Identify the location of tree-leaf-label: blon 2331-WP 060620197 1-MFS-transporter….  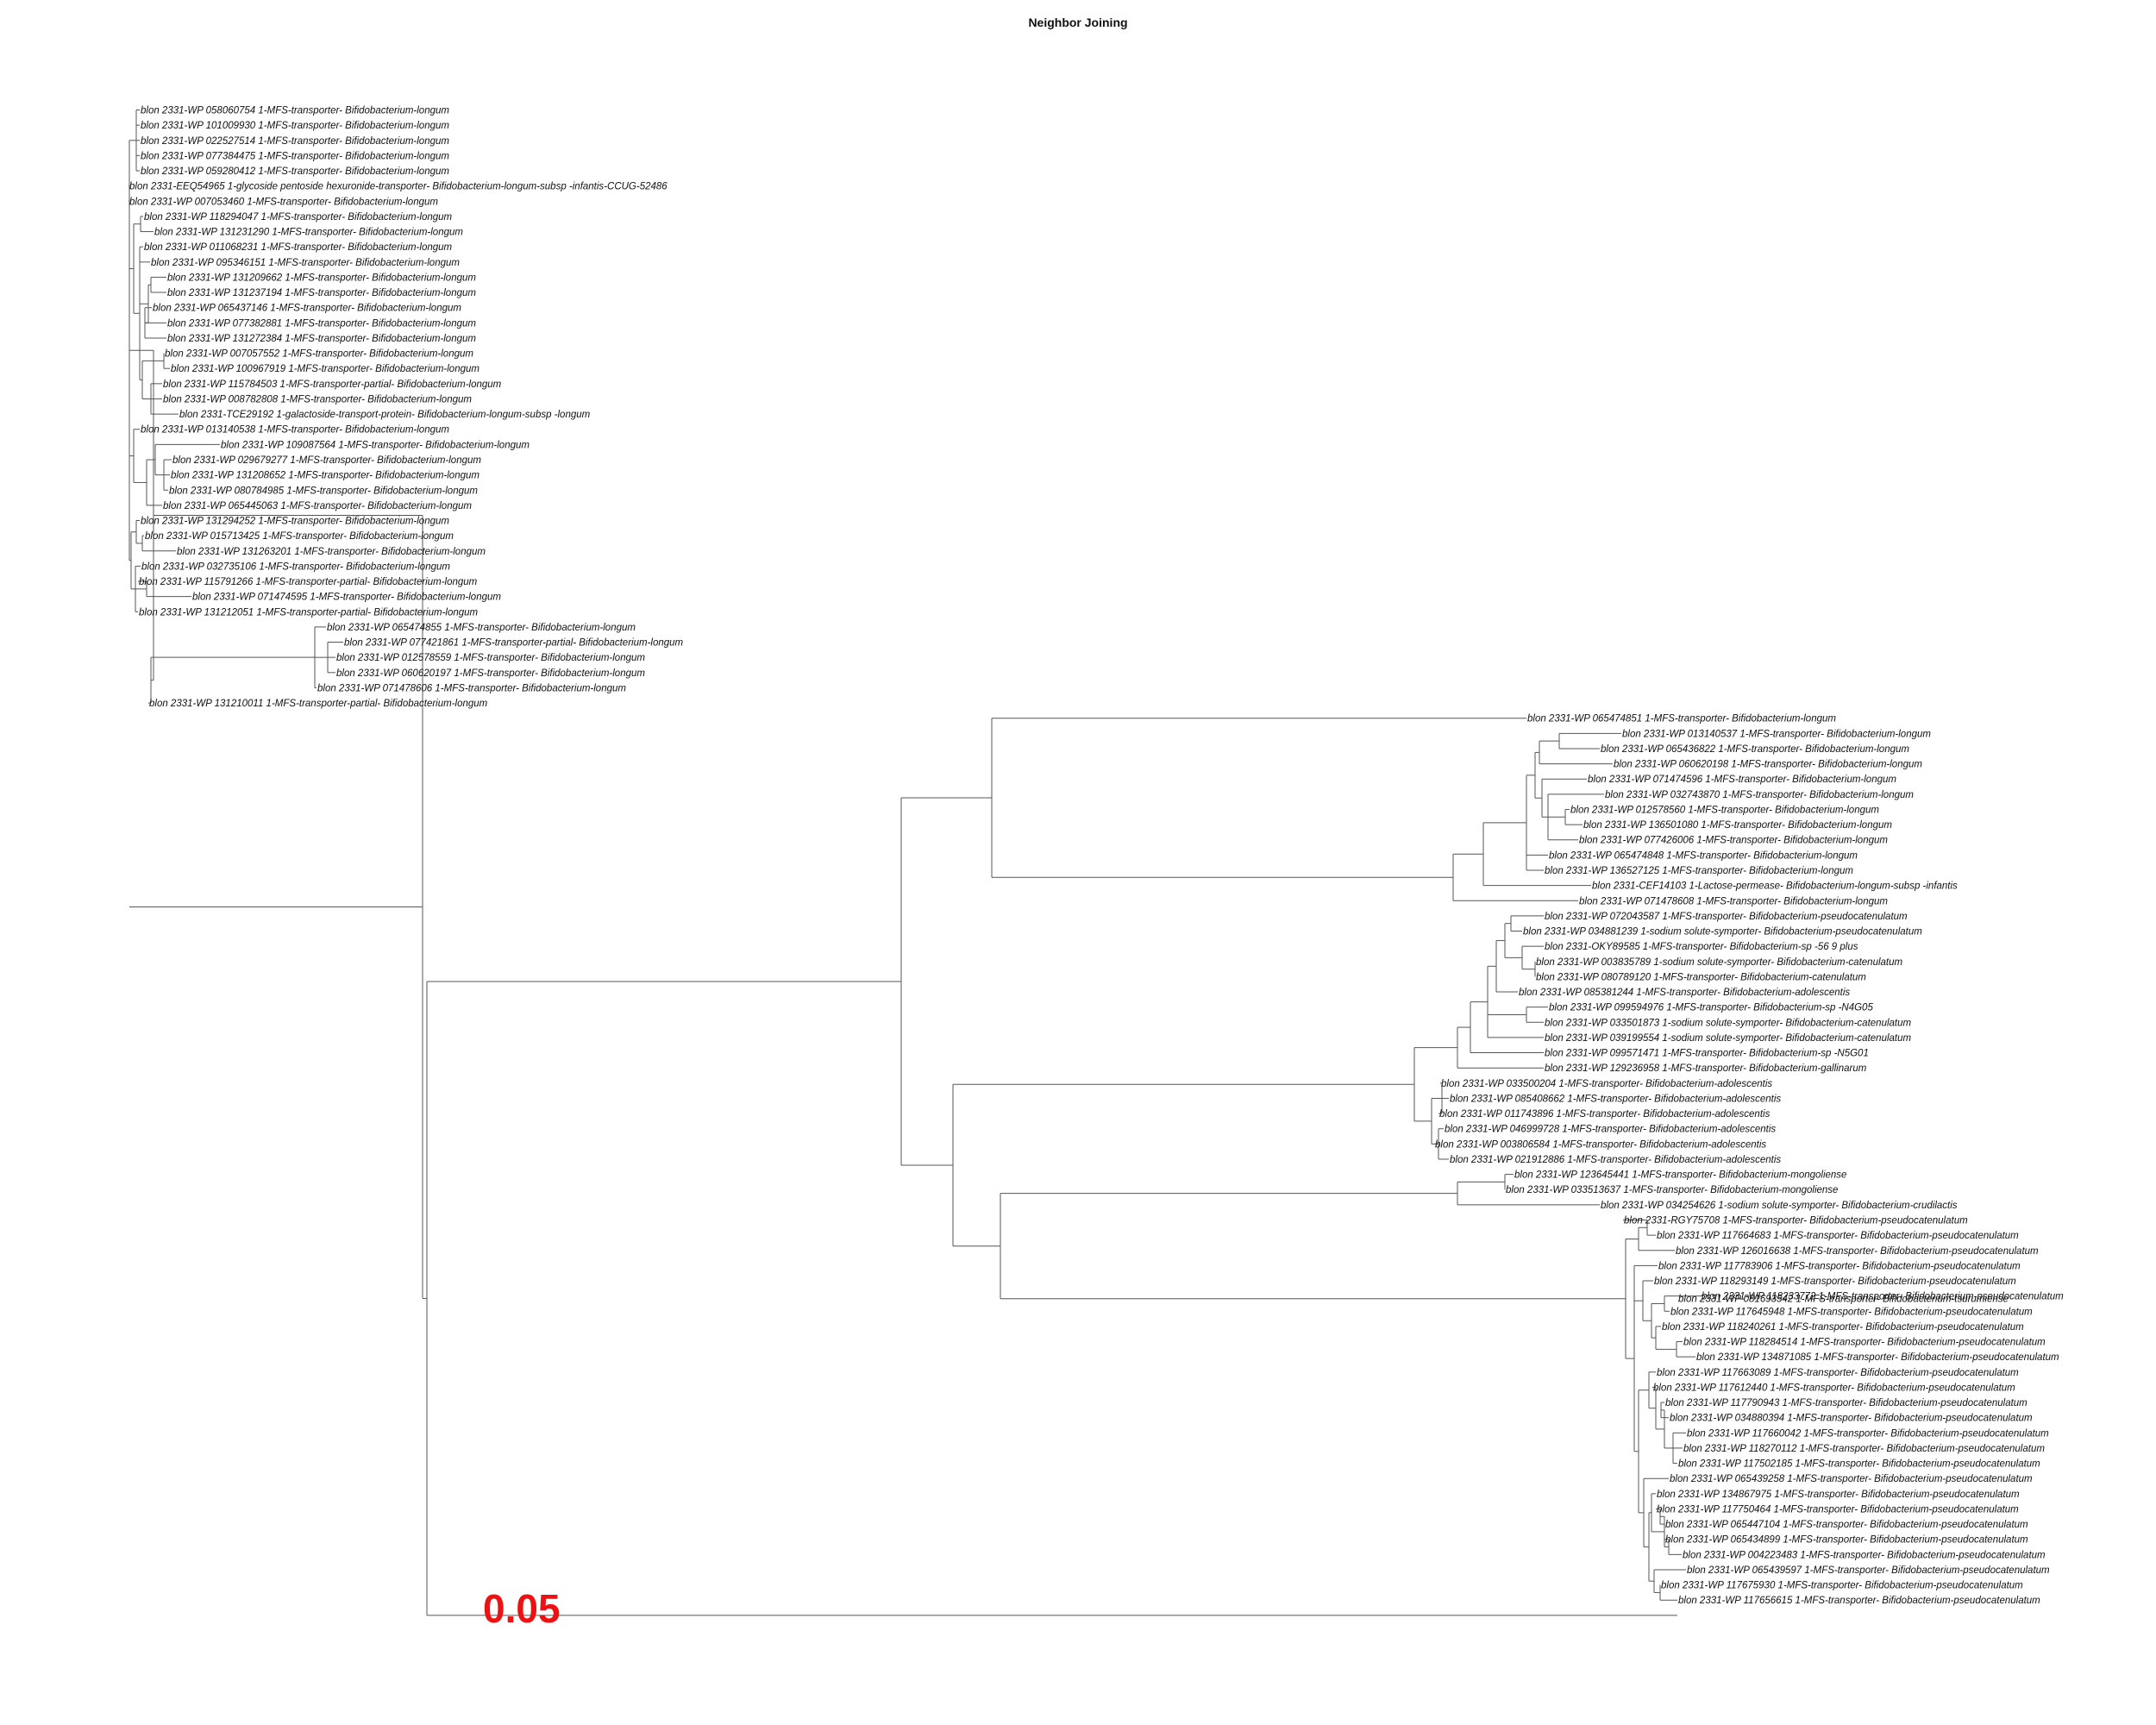
(490, 674).